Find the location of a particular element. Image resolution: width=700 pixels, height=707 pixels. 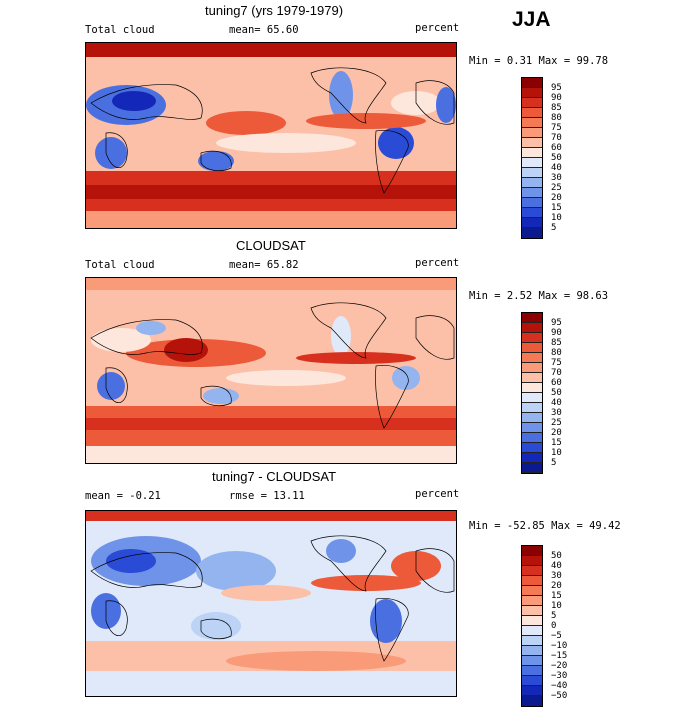

min-max-label: Min = 0.31 Max = 99.78 is located at coordinates (539, 61).